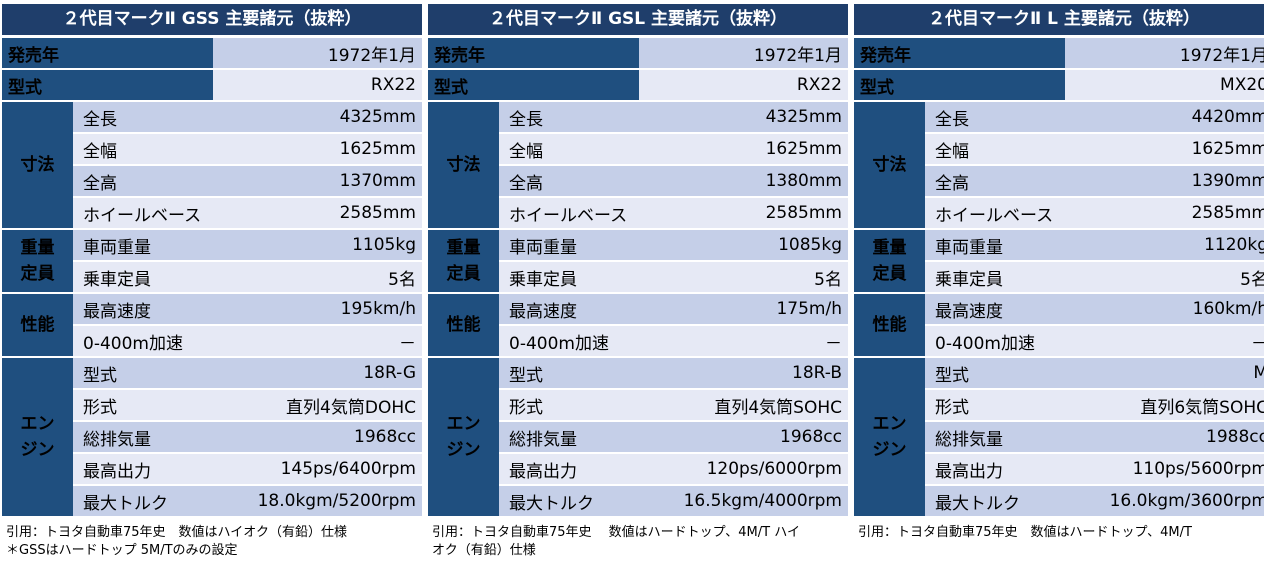  Describe the element at coordinates (317, 373) in the screenshot. I see `row-value: 18R-G` at that location.